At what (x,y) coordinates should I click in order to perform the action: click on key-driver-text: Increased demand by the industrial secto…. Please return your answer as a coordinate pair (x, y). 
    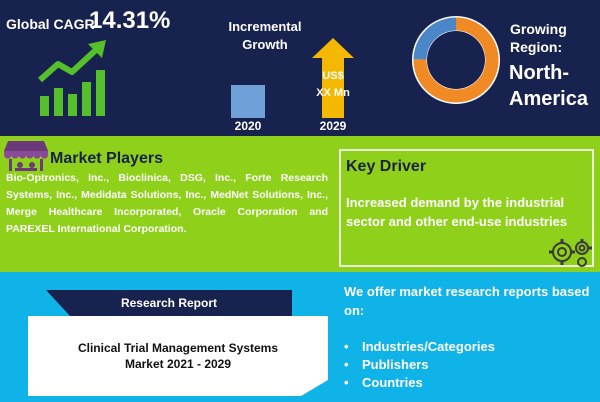
    Looking at the image, I should click on (457, 212).